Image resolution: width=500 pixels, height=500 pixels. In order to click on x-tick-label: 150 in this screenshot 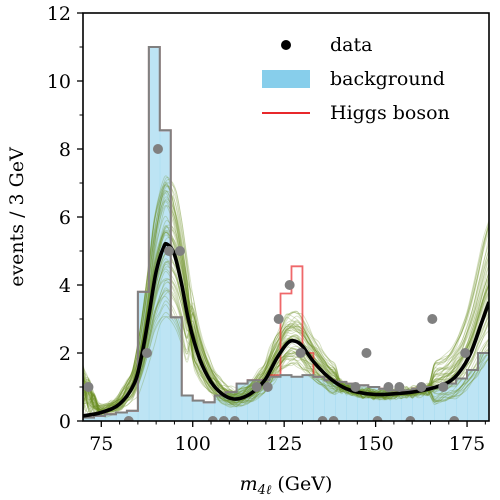, I will do `click(375, 444)`.